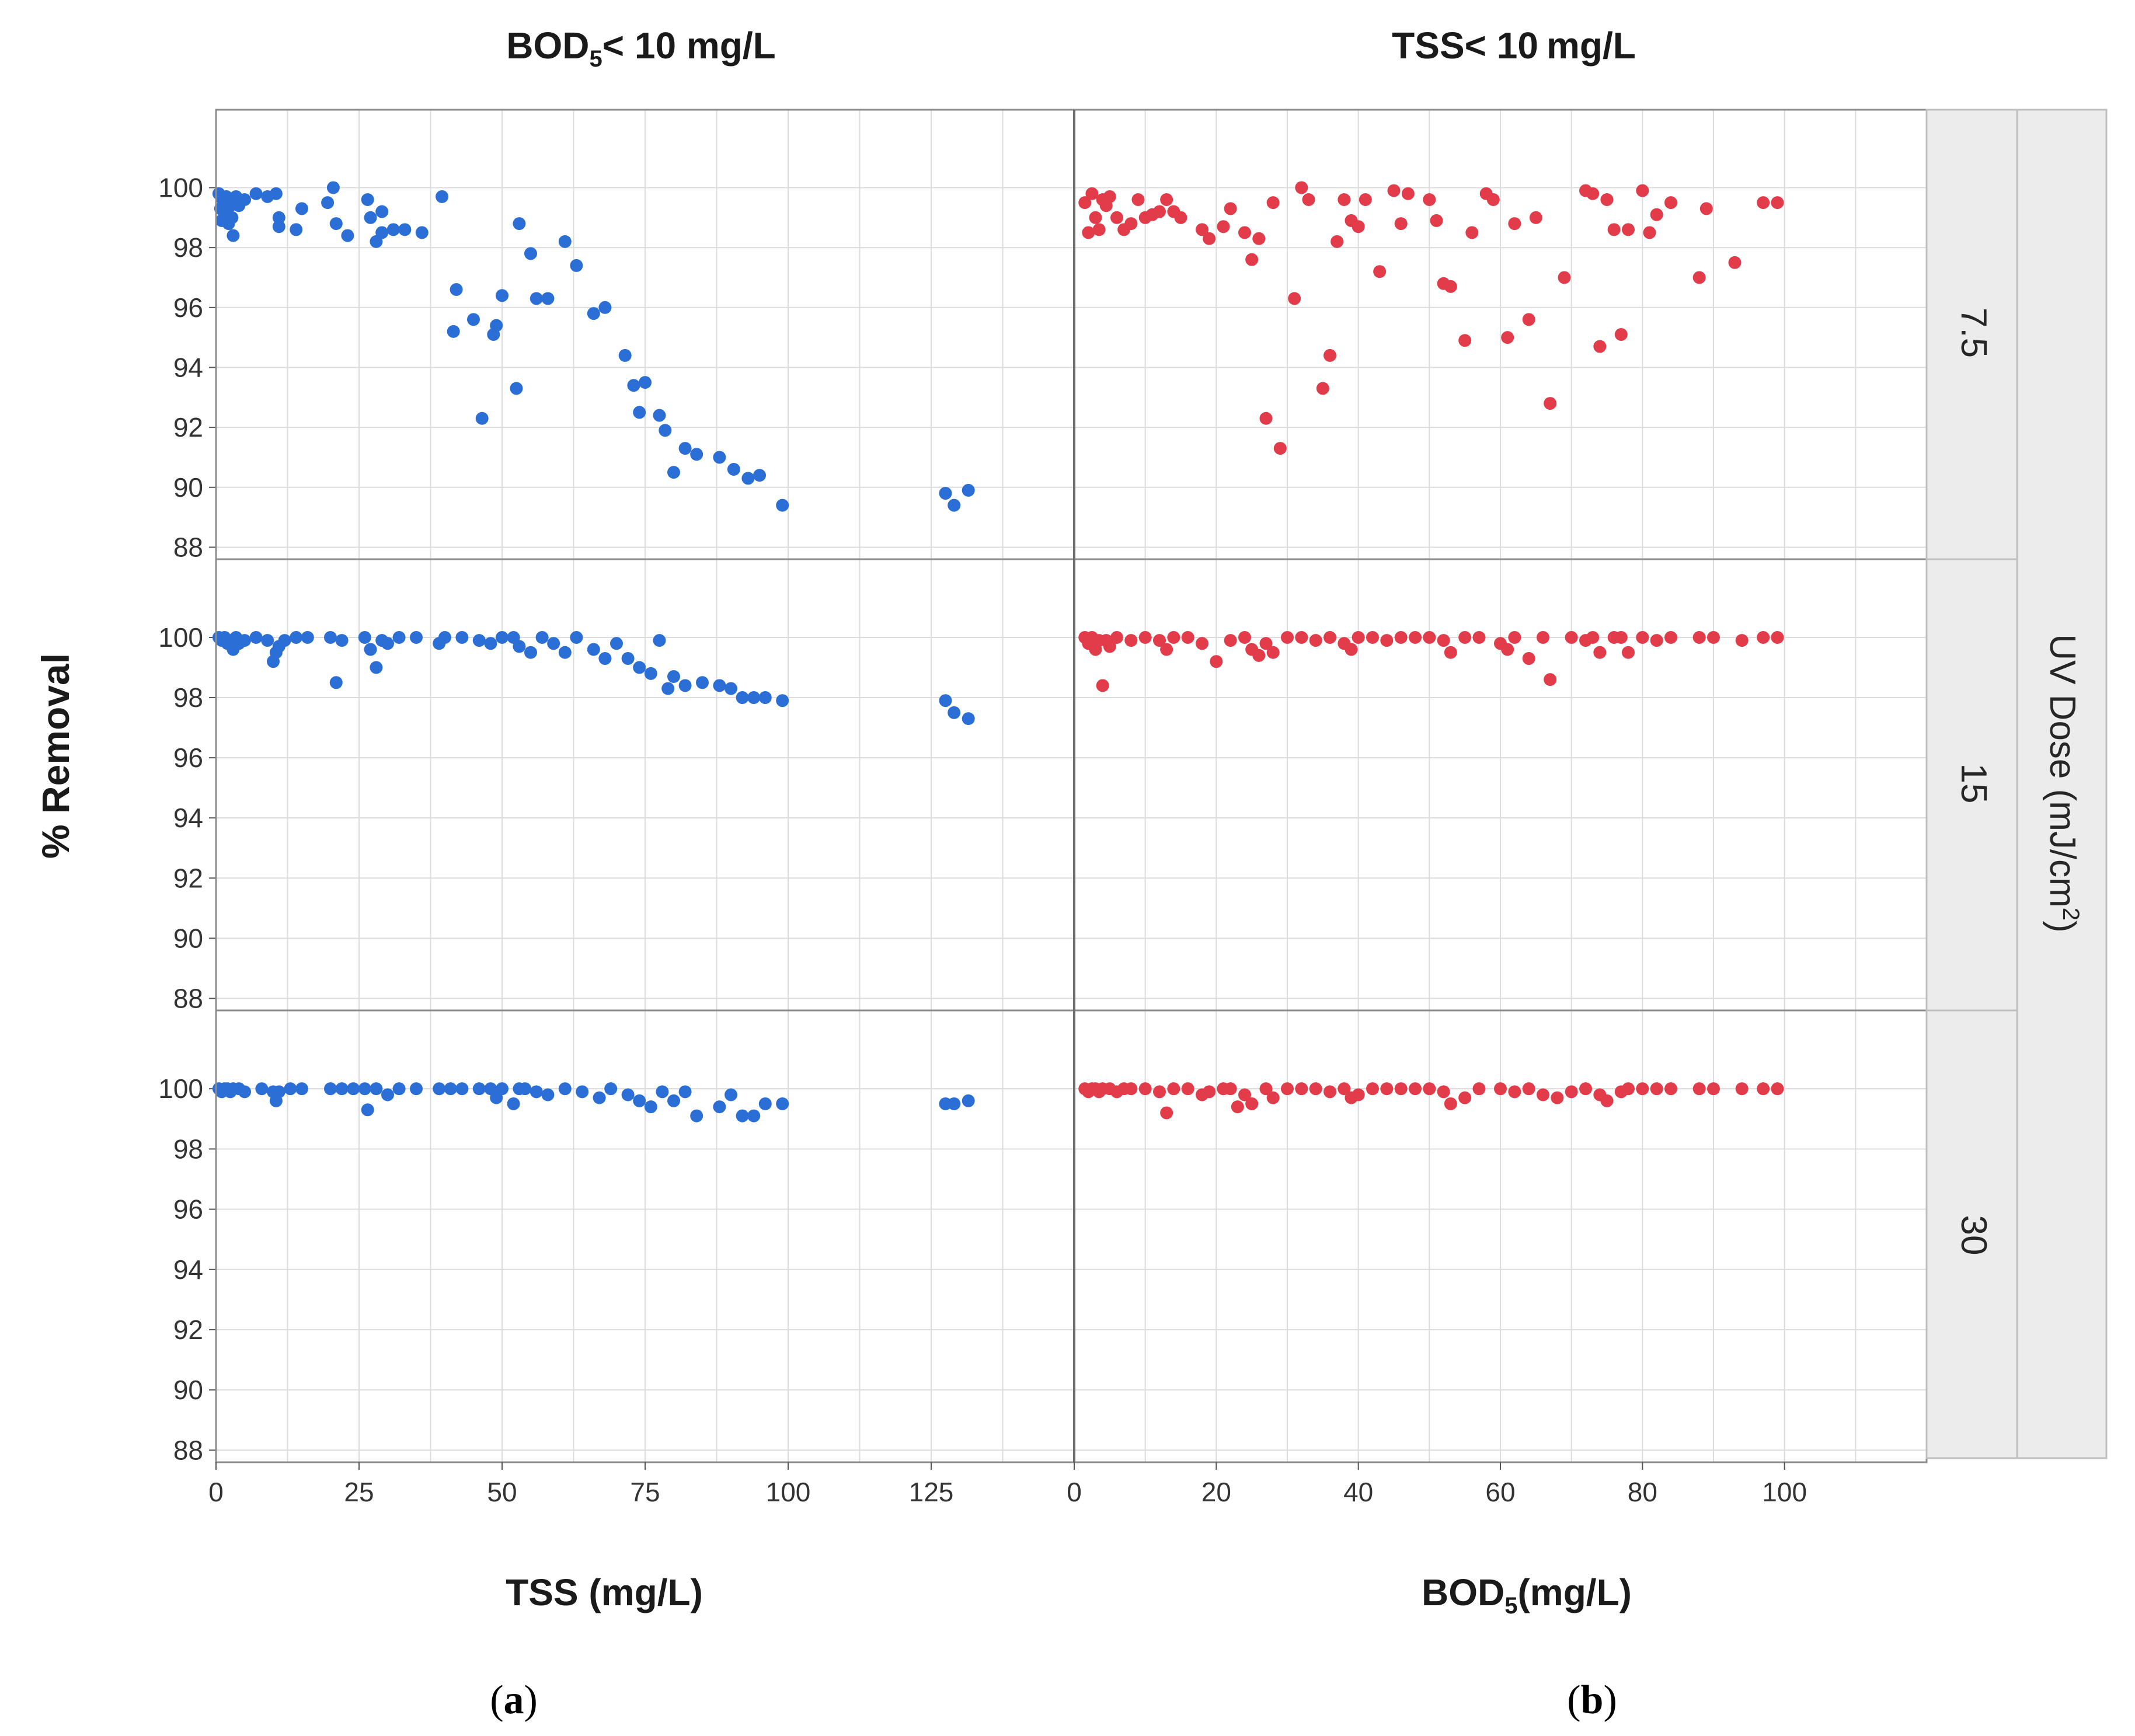 The image size is (2135, 1736). What do you see at coordinates (1592, 1700) in the screenshot?
I see `panel-b-caption: (b)` at bounding box center [1592, 1700].